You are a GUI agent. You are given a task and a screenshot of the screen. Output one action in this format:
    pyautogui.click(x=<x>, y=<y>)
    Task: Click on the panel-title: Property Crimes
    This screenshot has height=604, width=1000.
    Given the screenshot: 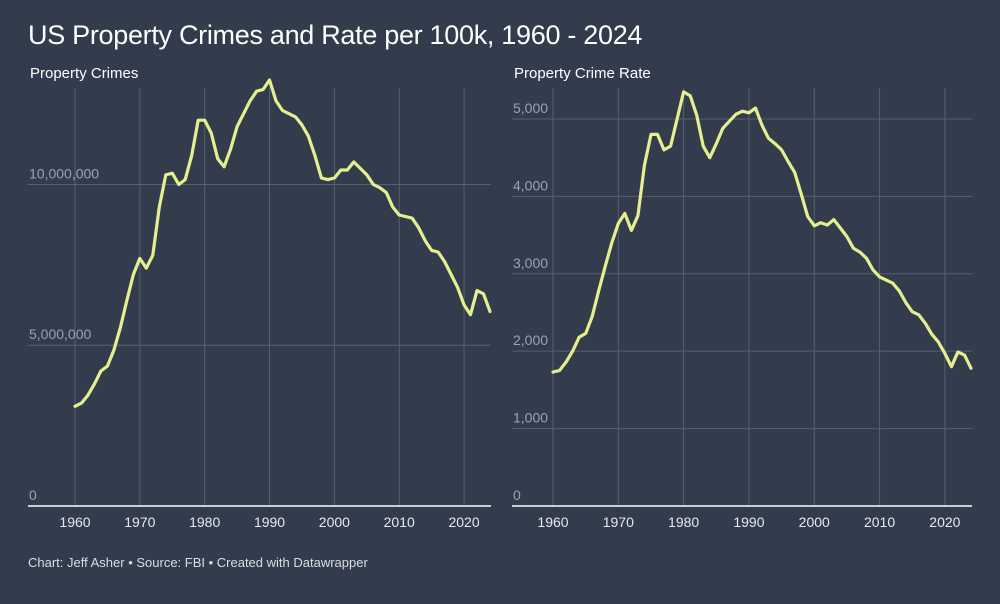 What is the action you would take?
    pyautogui.click(x=84, y=73)
    